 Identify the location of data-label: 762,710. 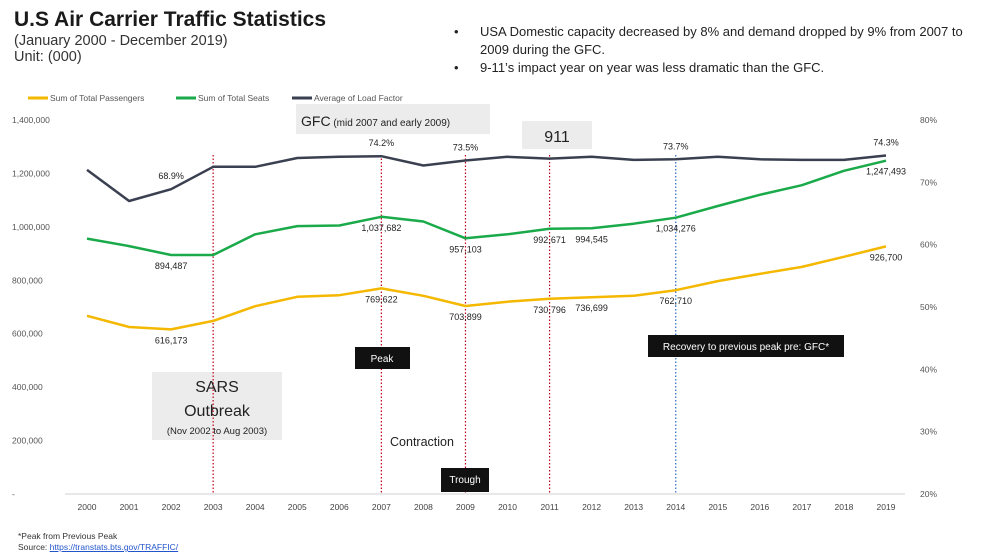
(675, 301).